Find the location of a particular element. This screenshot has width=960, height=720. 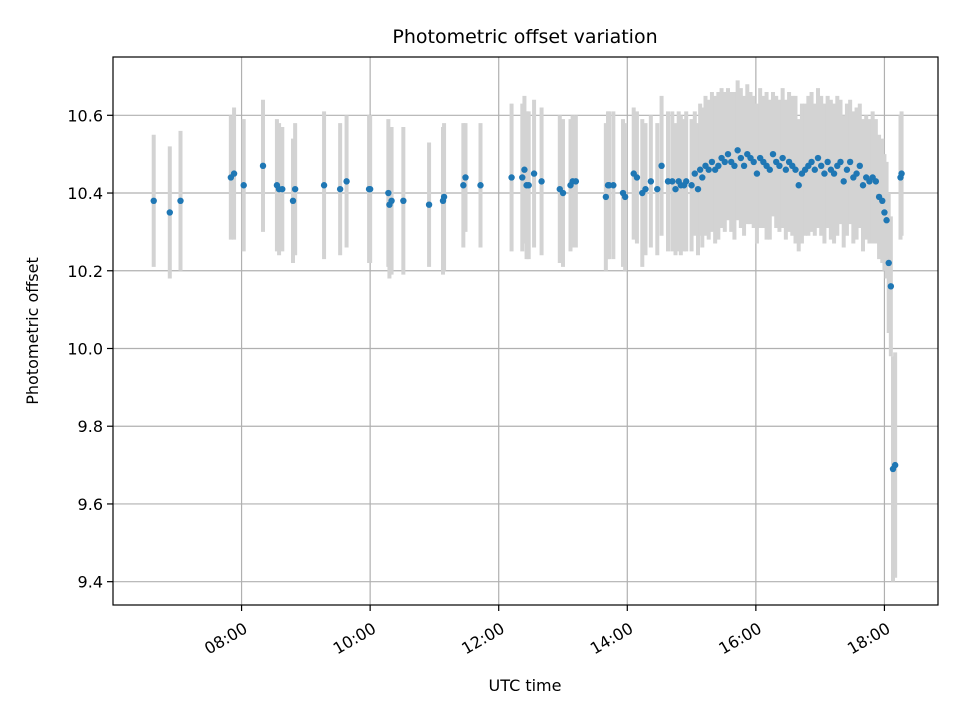

y-tick-label: 9.4 is located at coordinates (90, 582).